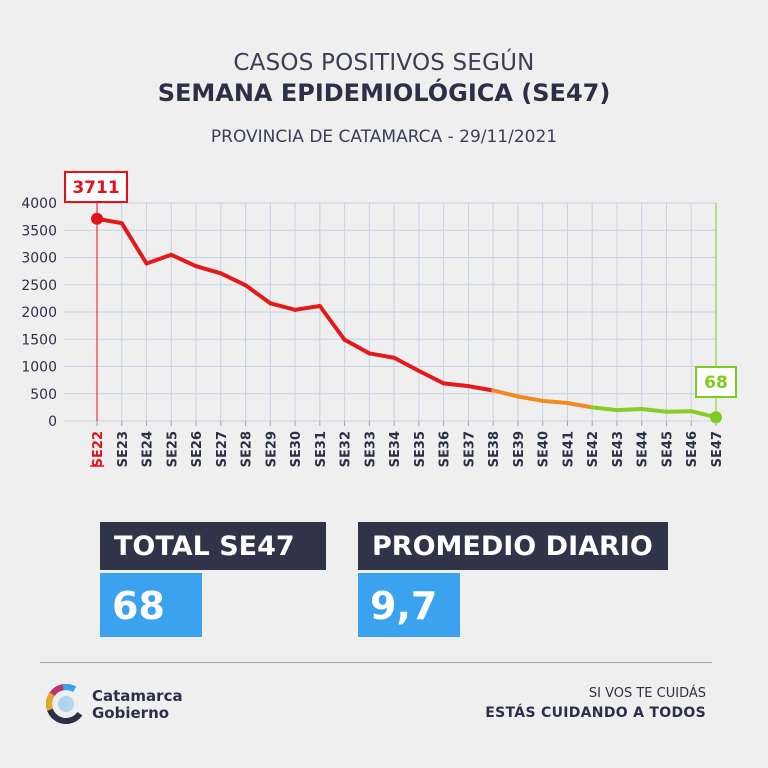  I want to click on avg-label: PROMEDIO DIARIO, so click(513, 546).